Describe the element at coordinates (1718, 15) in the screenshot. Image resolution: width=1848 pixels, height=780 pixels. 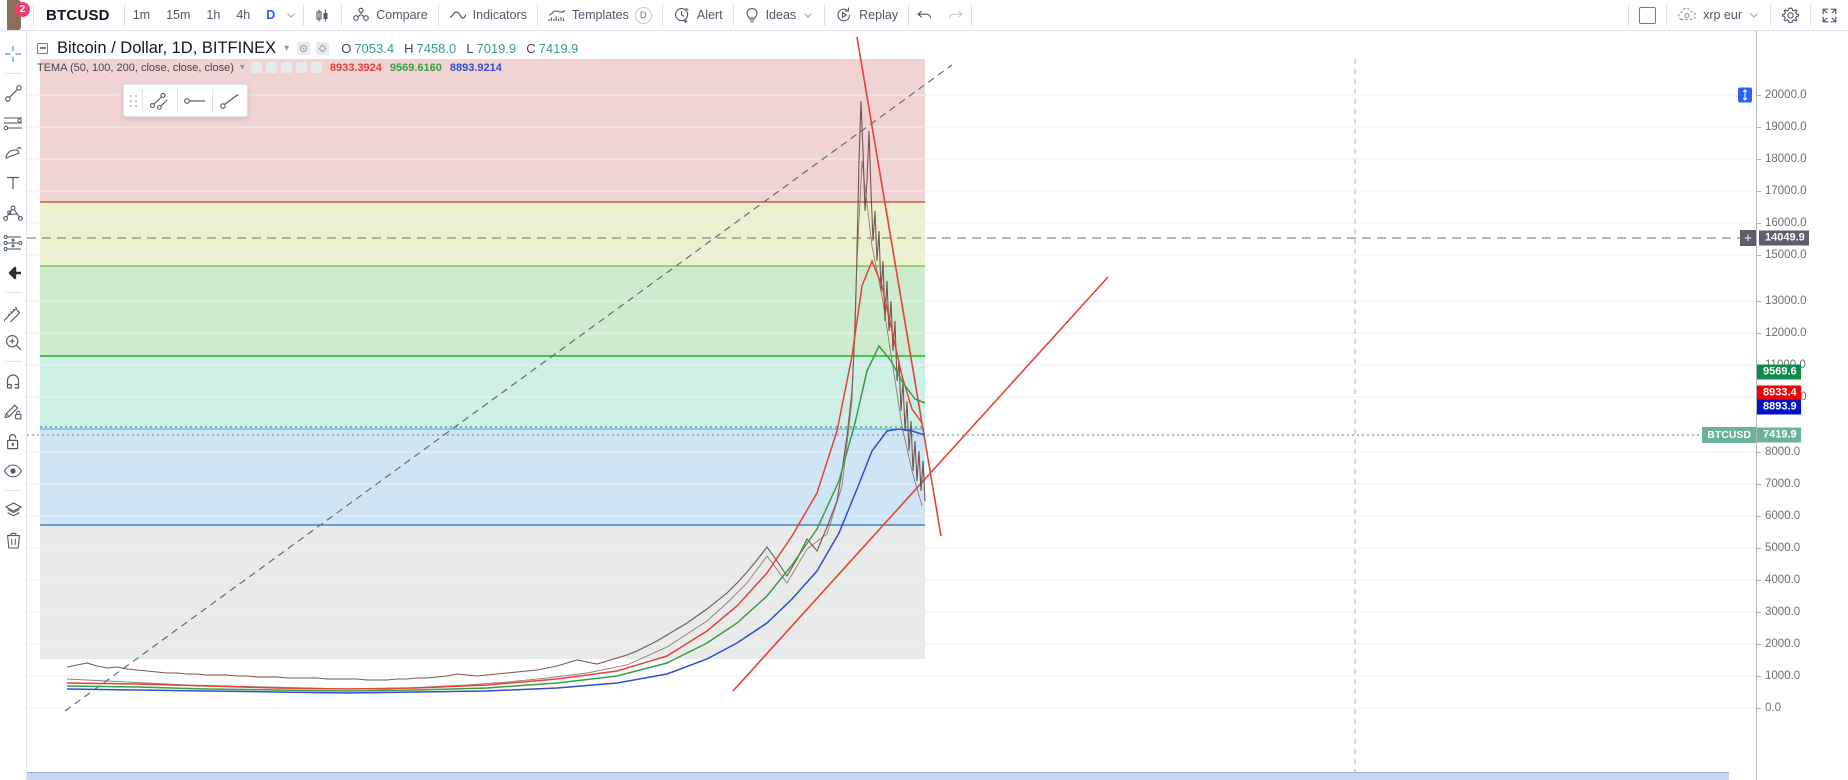
I see `watchlist-button: xrp eur` at that location.